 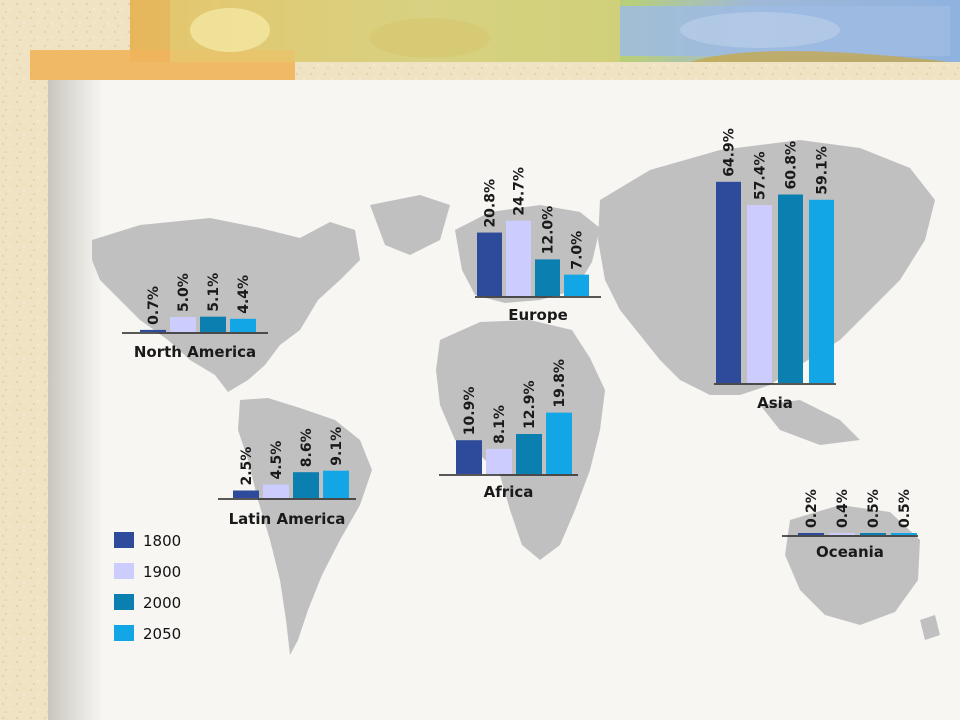 I want to click on region-oceania: 0.2% 0.4% 0.5% 0.5% Oceania, so click(x=850, y=525).